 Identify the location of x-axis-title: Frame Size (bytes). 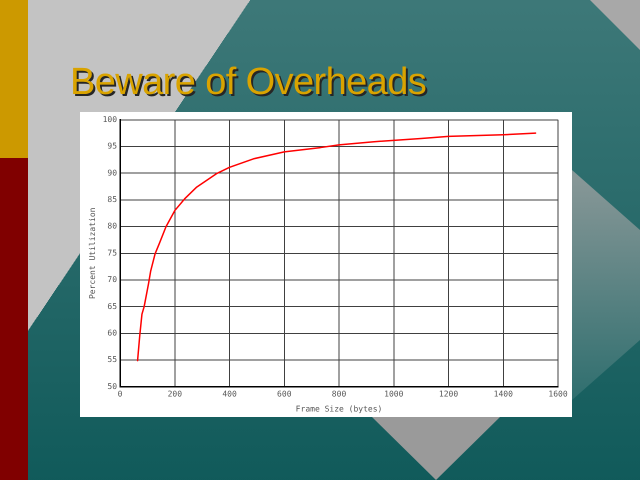
(339, 409).